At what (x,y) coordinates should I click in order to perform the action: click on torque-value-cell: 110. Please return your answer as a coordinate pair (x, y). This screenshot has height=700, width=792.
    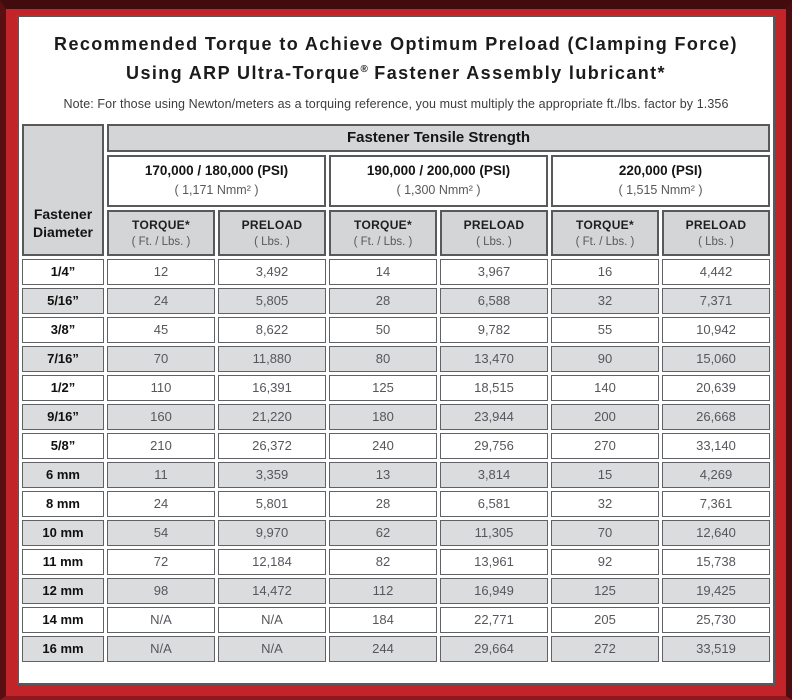
    Looking at the image, I should click on (161, 387).